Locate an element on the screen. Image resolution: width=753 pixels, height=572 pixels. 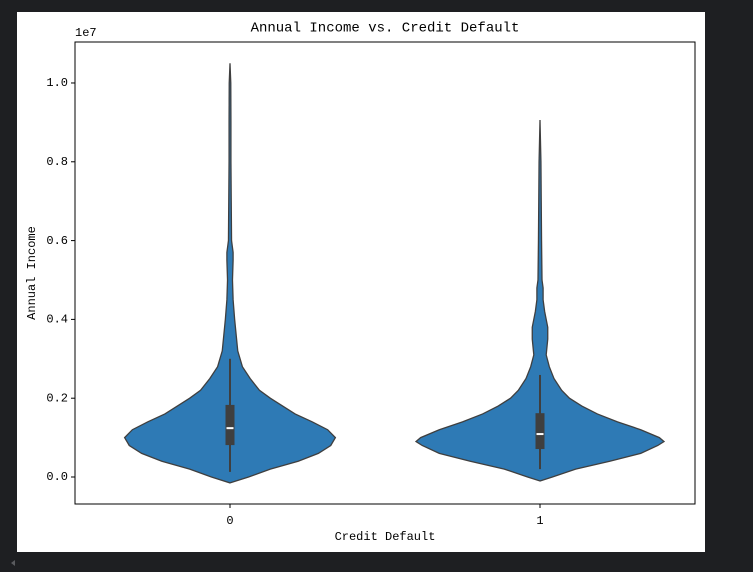
x-axis-label: Credit Default is located at coordinates (385, 537).